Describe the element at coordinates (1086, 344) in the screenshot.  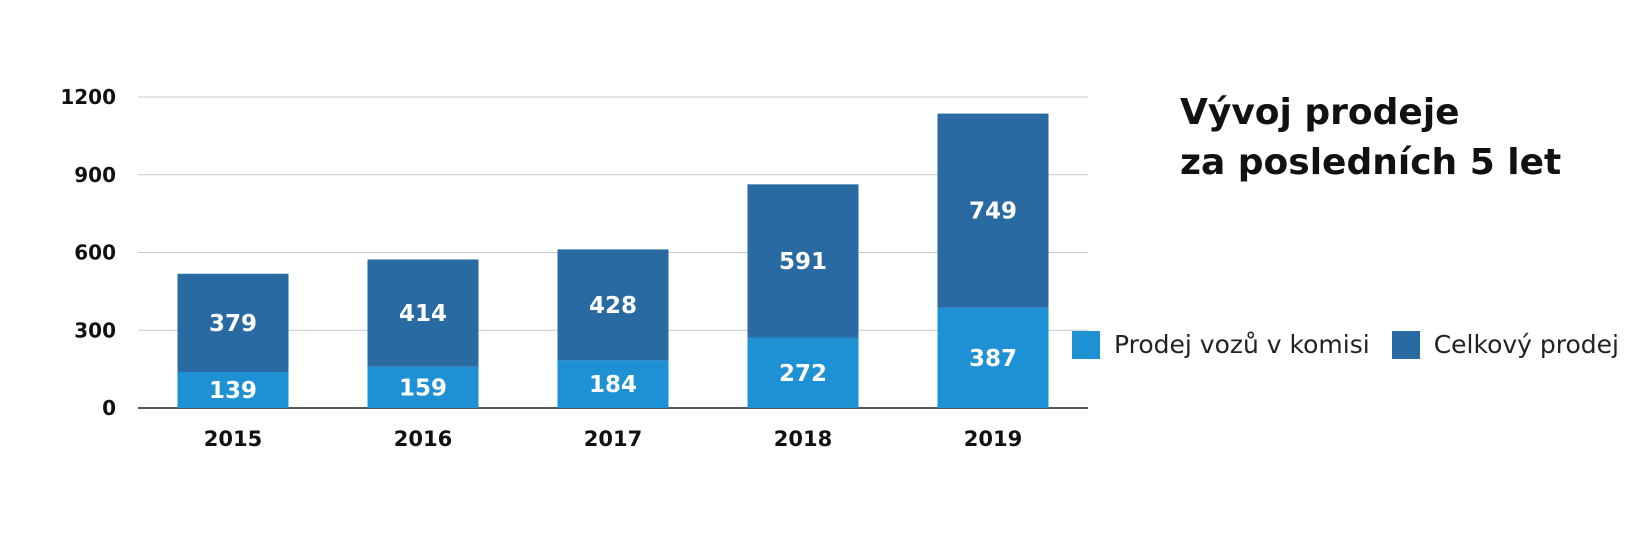
I see `legend-swatch-commission` at that location.